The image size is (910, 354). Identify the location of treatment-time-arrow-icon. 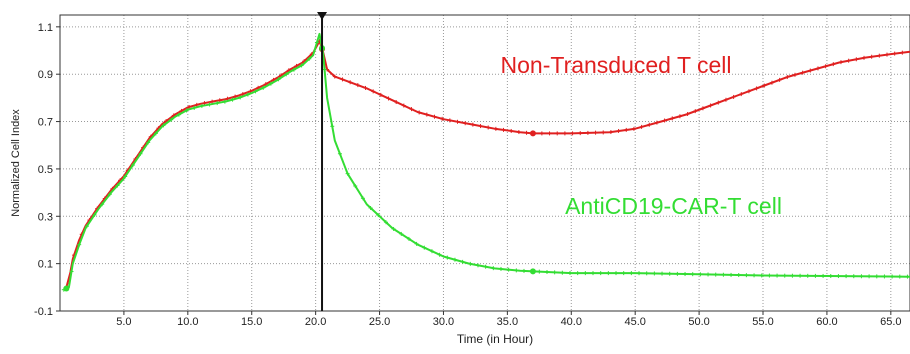
(322, 16).